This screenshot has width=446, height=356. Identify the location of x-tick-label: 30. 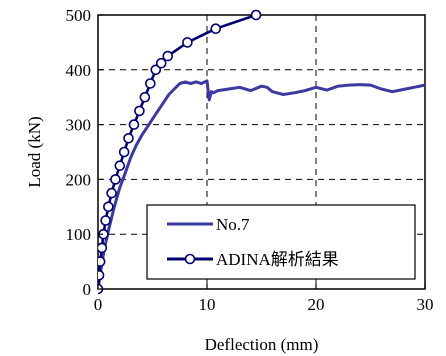
(425, 304).